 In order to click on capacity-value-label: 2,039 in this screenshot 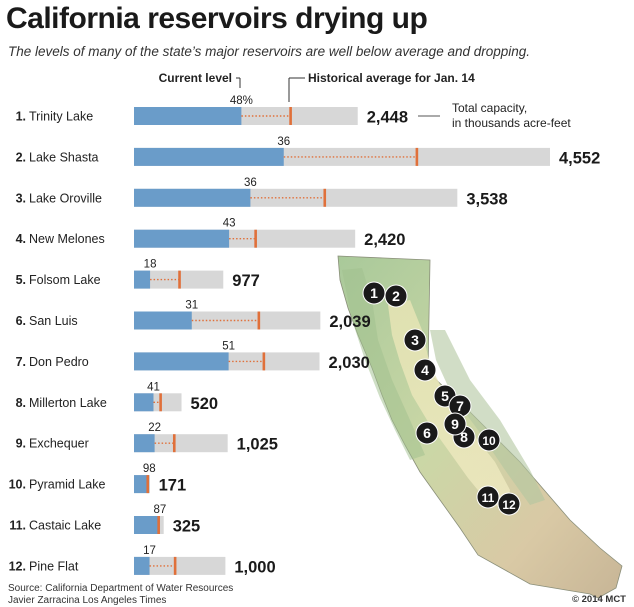, I will do `click(349, 322)`.